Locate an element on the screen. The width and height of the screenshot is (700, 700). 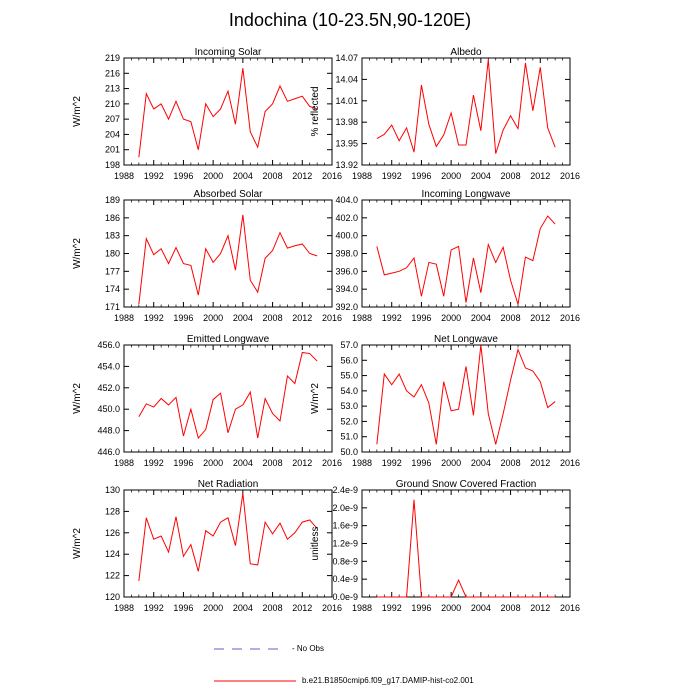
y-tick-label: 51.0 is located at coordinates (349, 437).